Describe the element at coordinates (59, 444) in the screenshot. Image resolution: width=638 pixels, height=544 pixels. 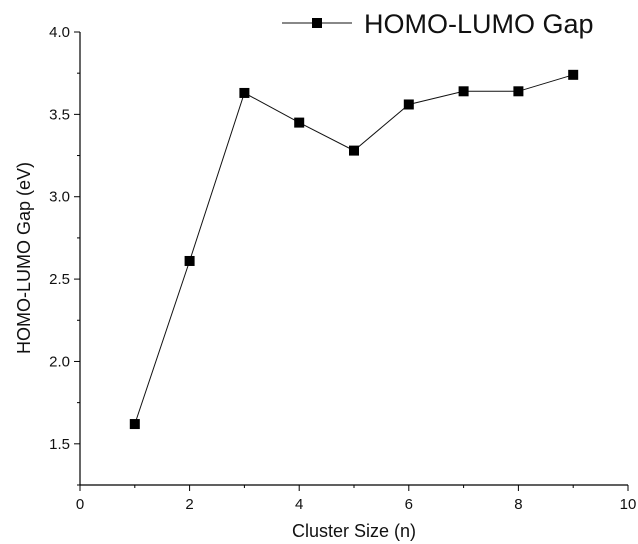
I see `y-tick-label: 1.5` at that location.